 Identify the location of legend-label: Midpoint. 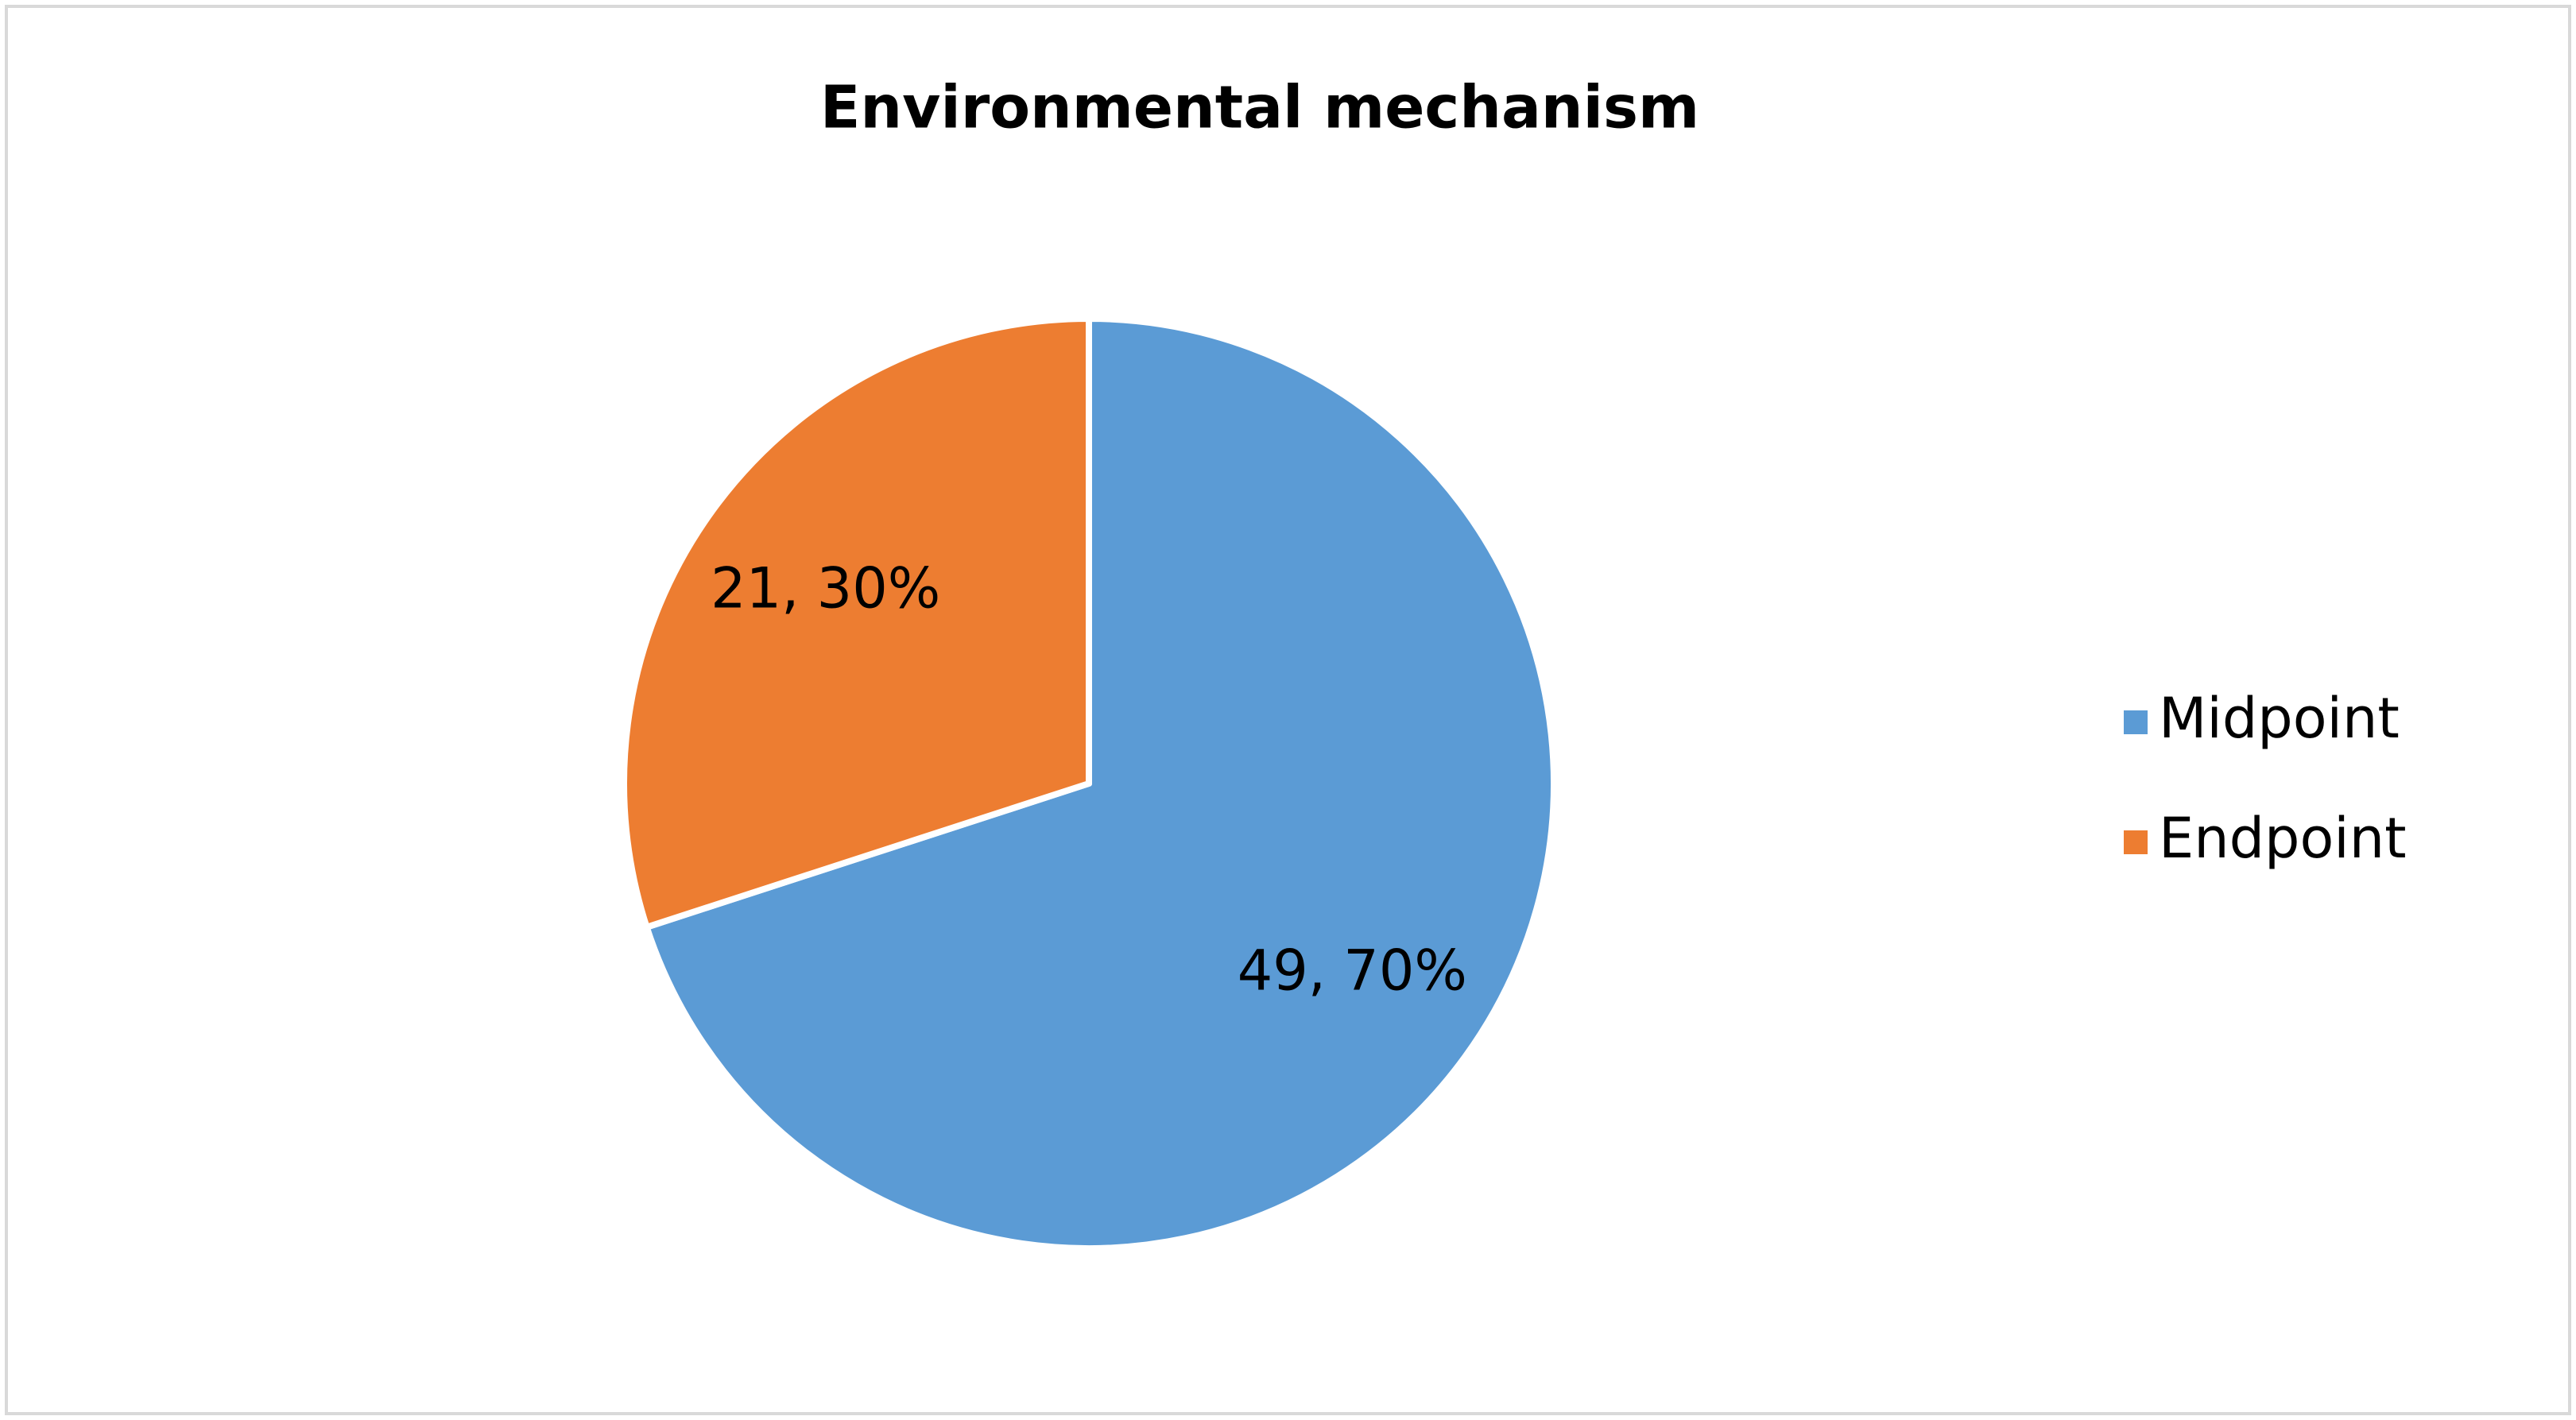
(2279, 719).